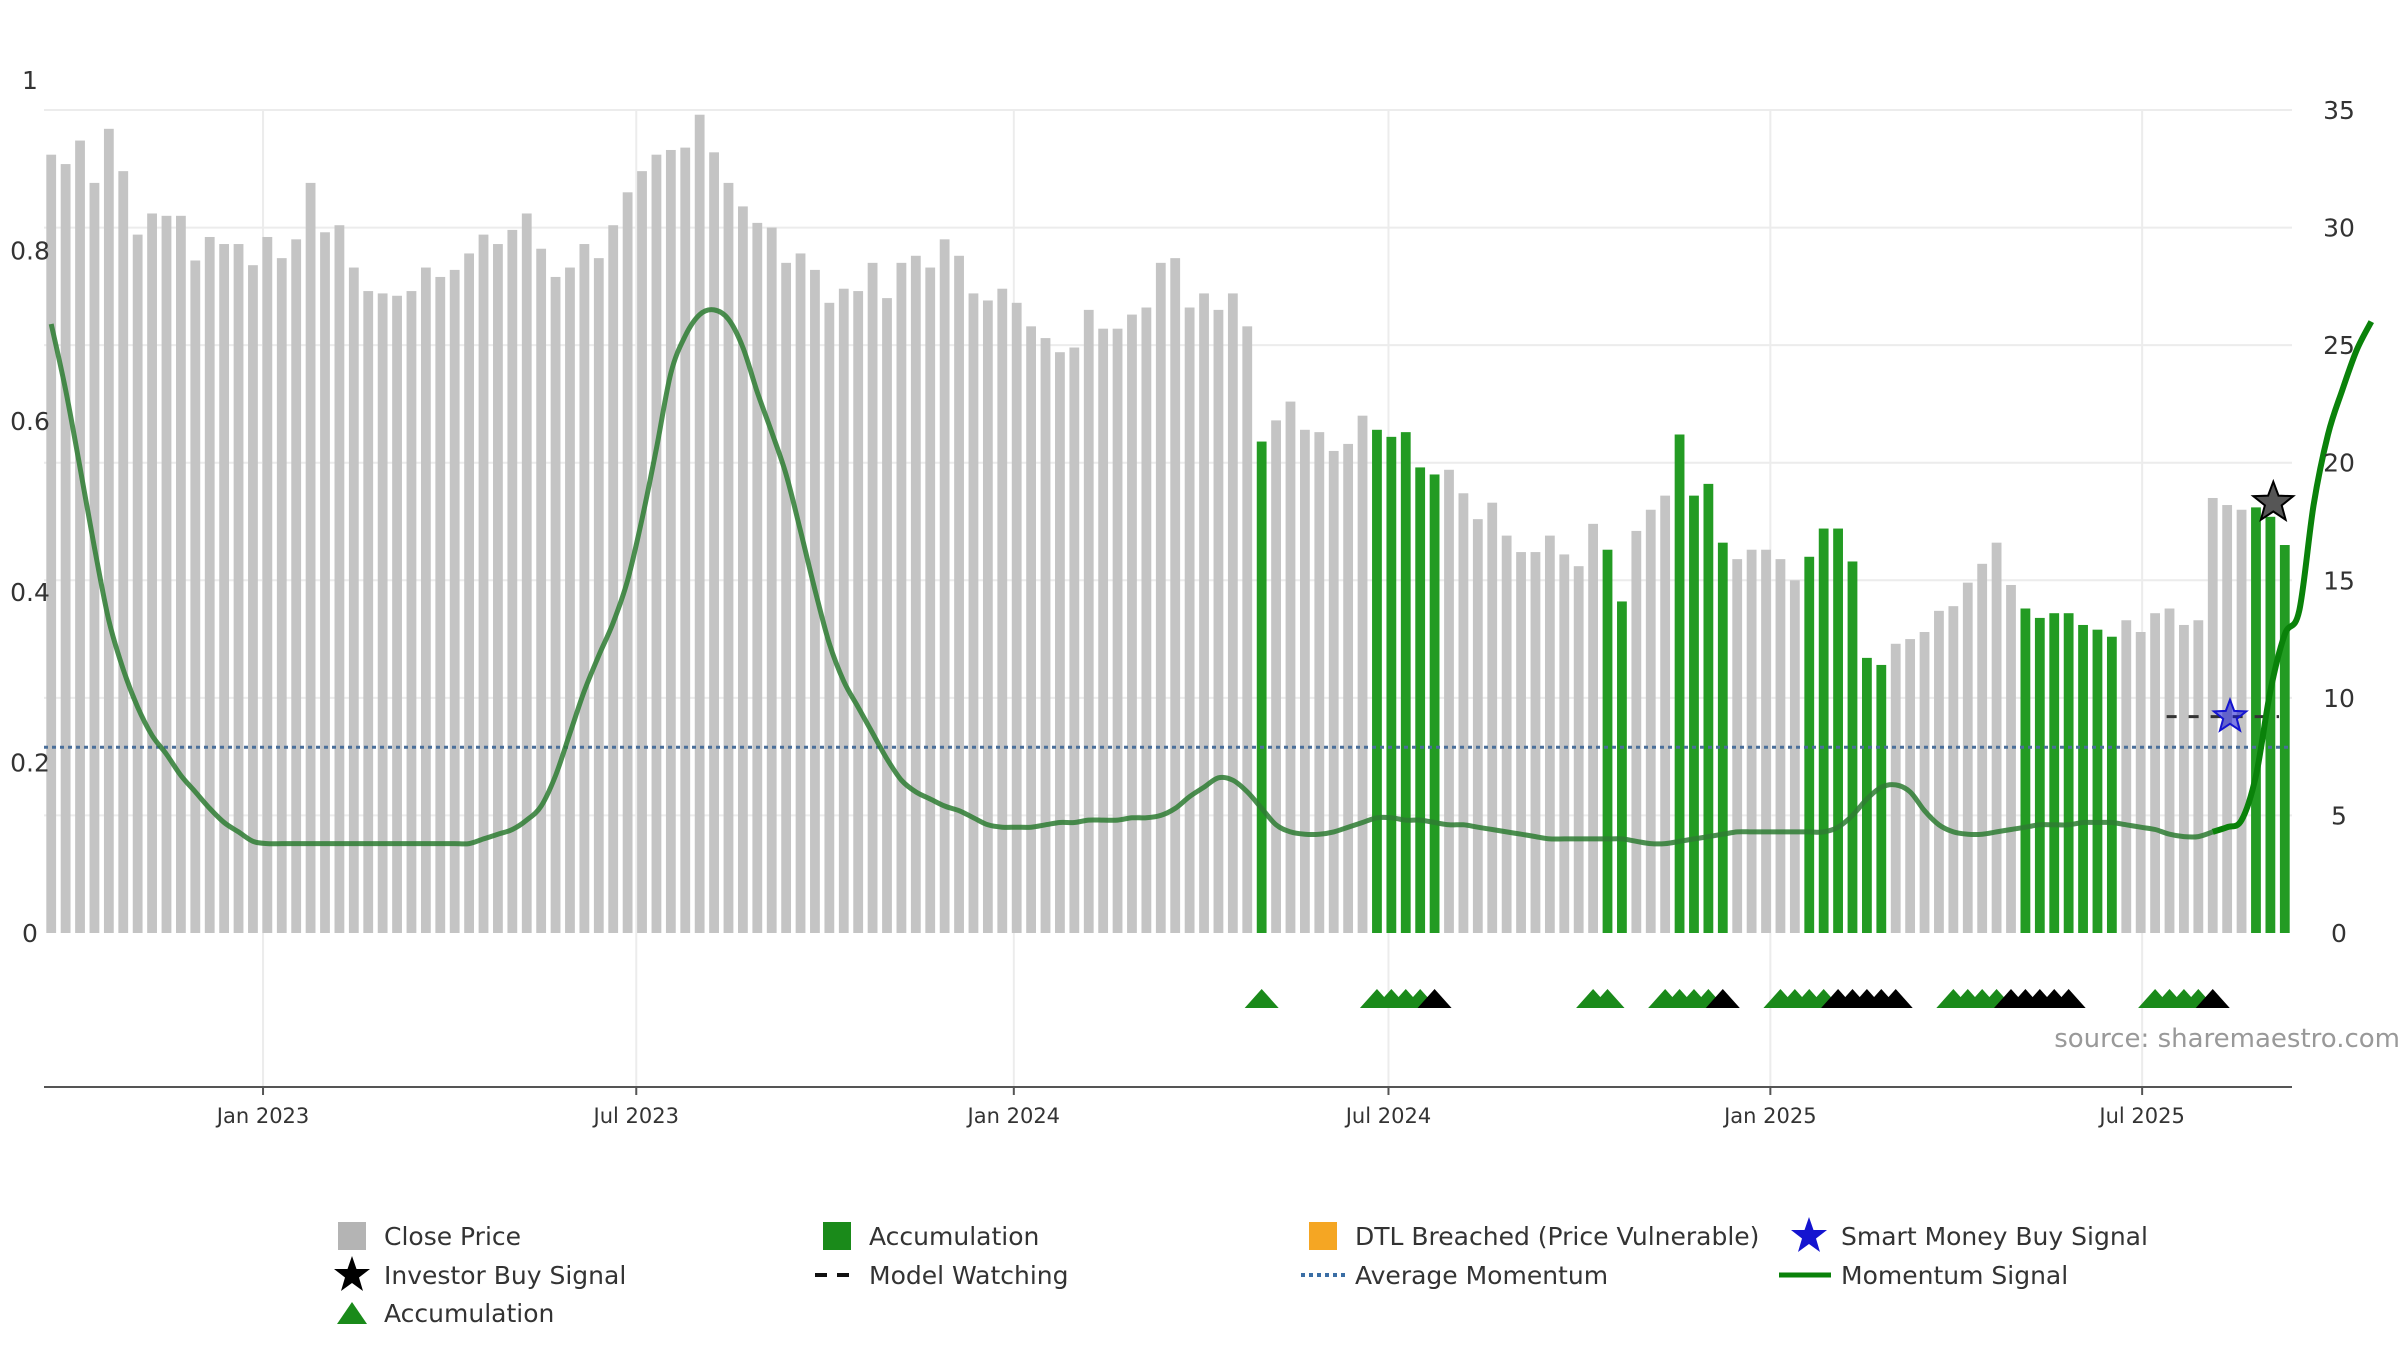  What do you see at coordinates (2339, 698) in the screenshot?
I see `right-axis-tick-label: 10` at bounding box center [2339, 698].